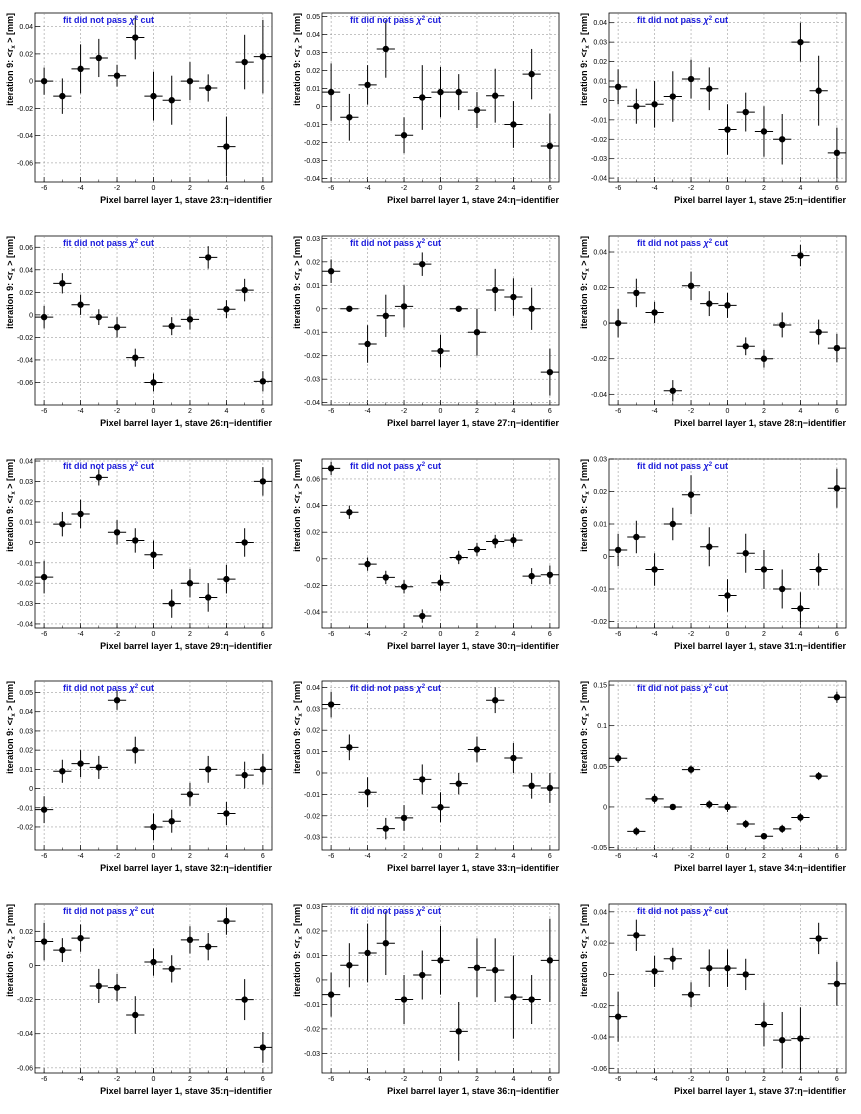 The image size is (861, 1114). I want to click on x-tick-label: -4, so click(80, 634).